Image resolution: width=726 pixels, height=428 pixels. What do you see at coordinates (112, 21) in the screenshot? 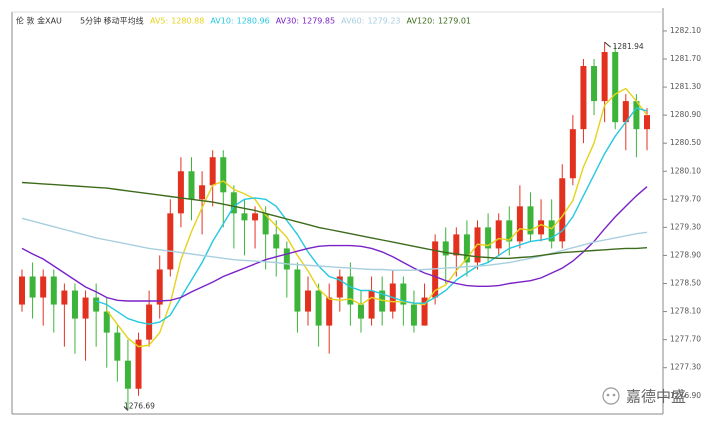
I see `chart-subtitle: 5分钟 移动平均线` at bounding box center [112, 21].